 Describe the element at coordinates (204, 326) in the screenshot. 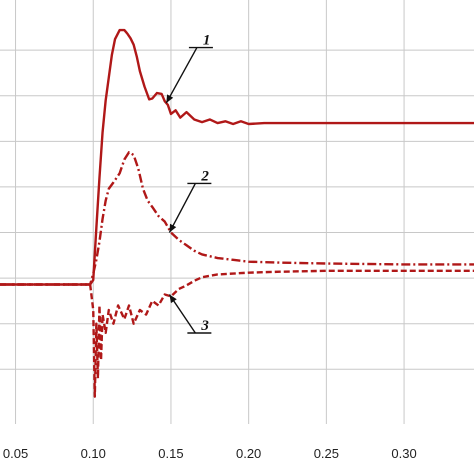

I see `annotation-3-label: 3` at that location.